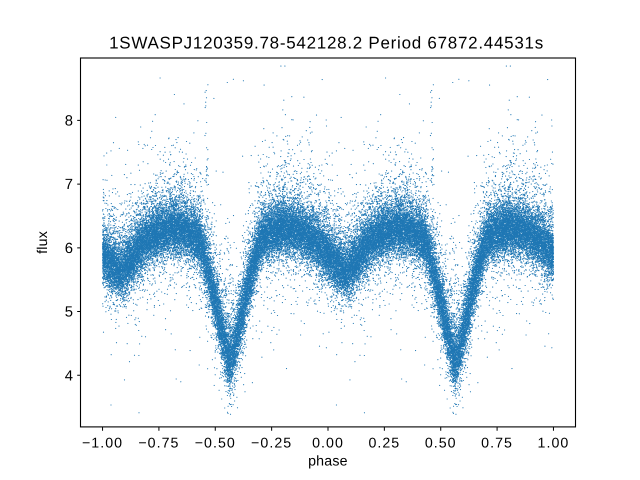 This screenshot has width=640, height=480. What do you see at coordinates (69, 249) in the screenshot?
I see `svg-text: 6` at bounding box center [69, 249].